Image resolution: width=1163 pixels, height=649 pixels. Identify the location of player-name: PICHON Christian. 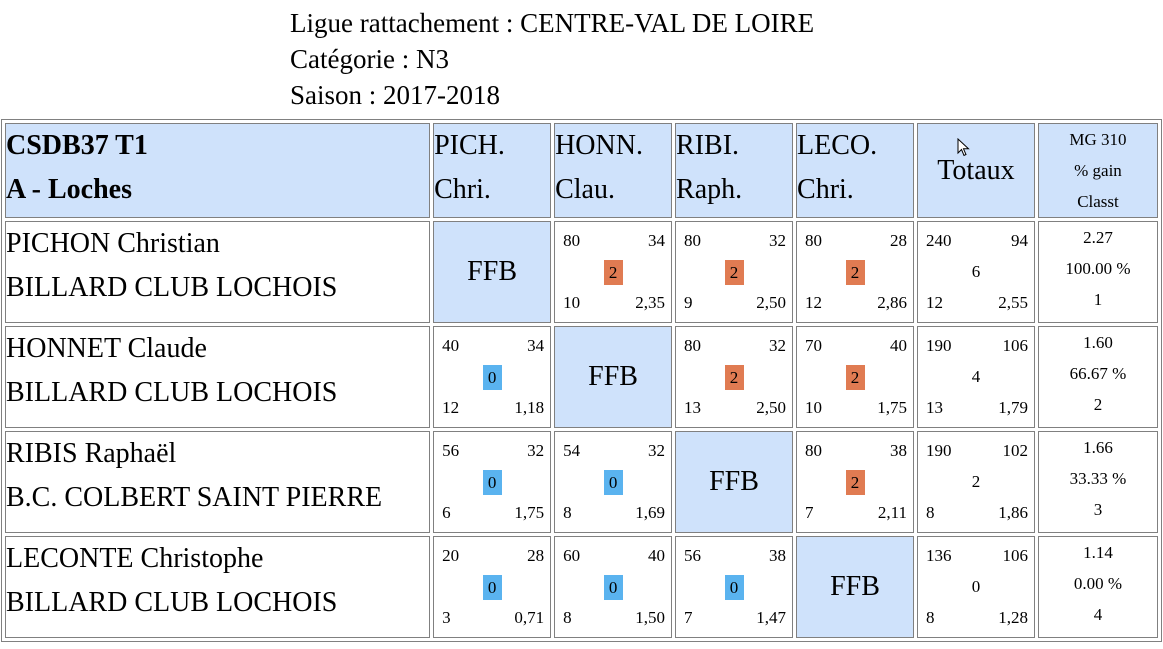
(113, 243).